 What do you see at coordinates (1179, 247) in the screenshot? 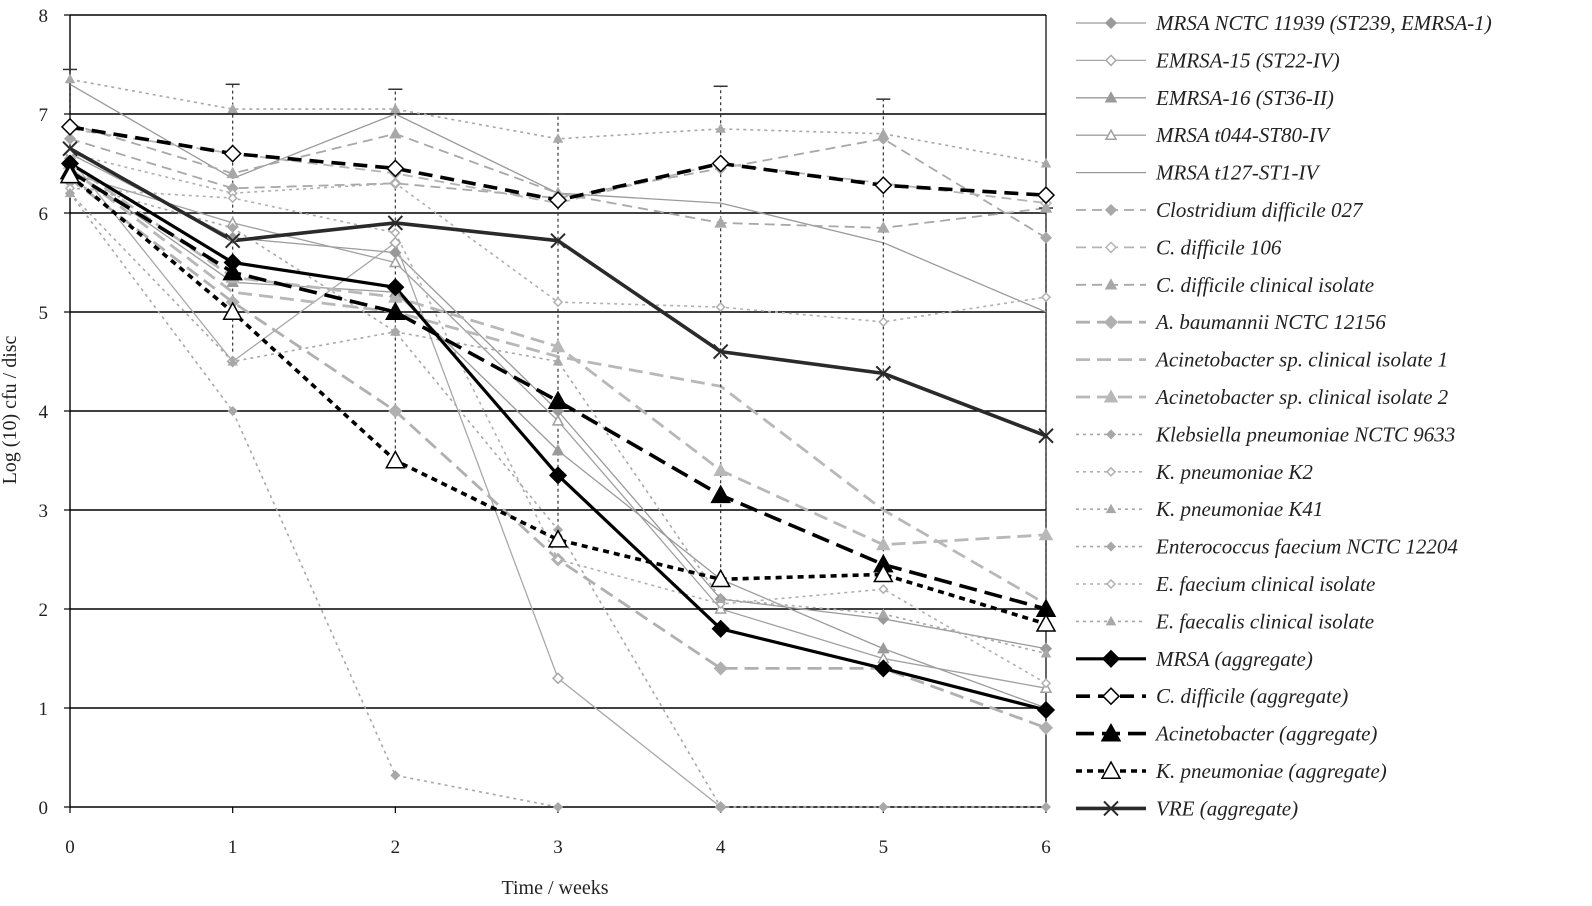
I see `legend-item-c-difficile-106: C. difficile 106` at bounding box center [1179, 247].